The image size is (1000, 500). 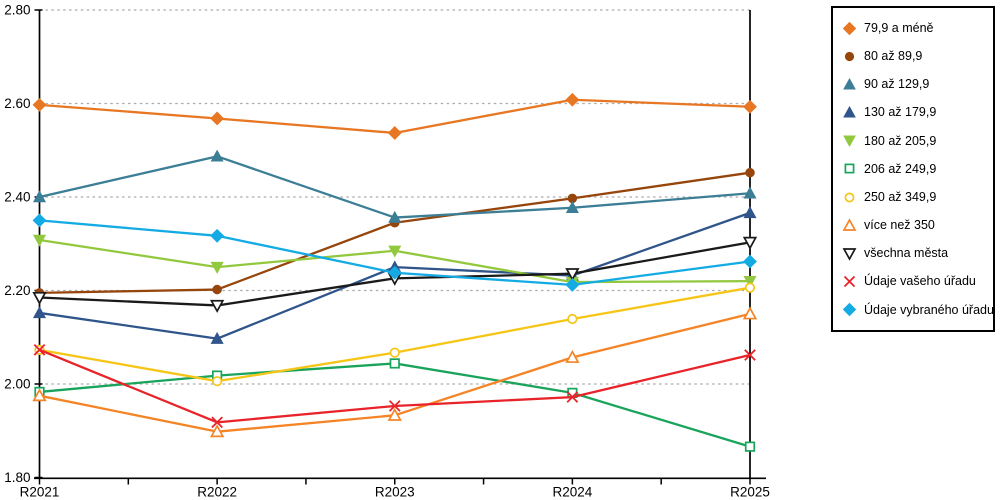 I want to click on legend-item: 180 až 205,9, so click(x=915, y=140).